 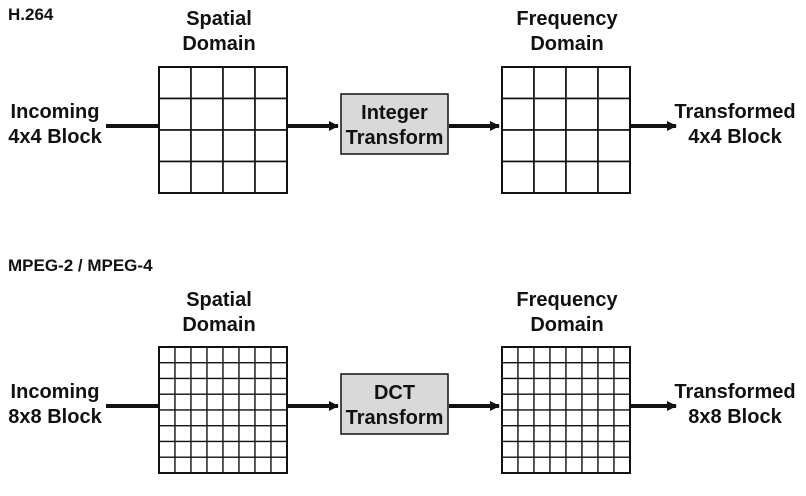 I want to click on input-label-line2: 4x4 Block, so click(x=55, y=137).